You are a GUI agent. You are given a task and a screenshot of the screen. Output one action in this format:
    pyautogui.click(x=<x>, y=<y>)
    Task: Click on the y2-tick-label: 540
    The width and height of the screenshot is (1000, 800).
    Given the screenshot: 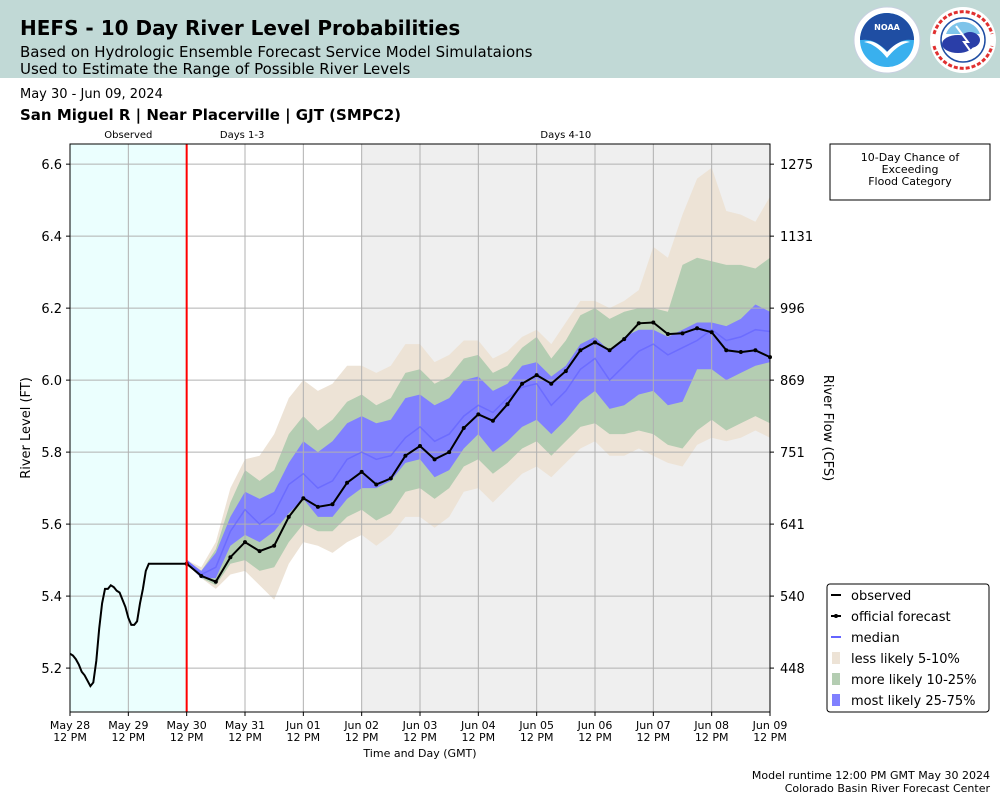 What is the action you would take?
    pyautogui.click(x=792, y=597)
    